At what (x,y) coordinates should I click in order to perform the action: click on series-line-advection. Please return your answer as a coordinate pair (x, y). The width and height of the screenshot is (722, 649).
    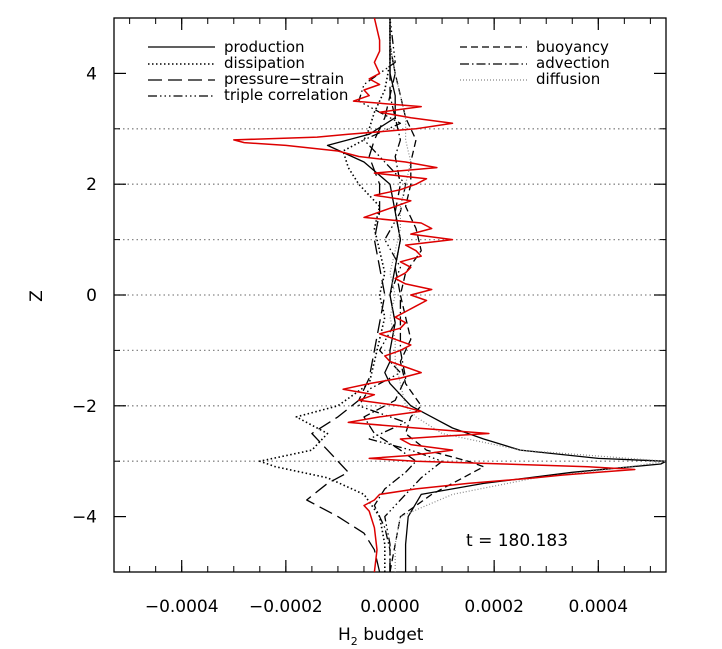
    Looking at the image, I should click on (390, 295).